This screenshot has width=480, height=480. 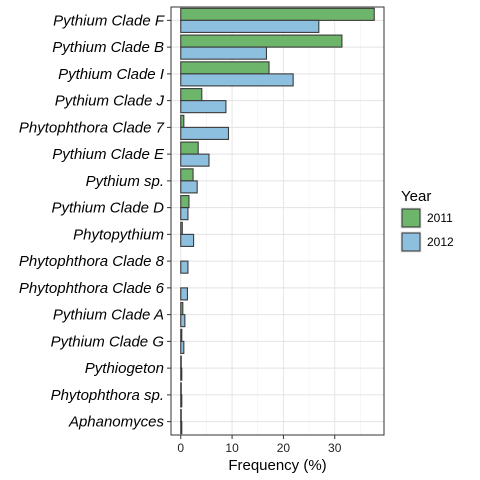 What do you see at coordinates (182, 347) in the screenshot?
I see `bar-2012-pythium-clade-g` at bounding box center [182, 347].